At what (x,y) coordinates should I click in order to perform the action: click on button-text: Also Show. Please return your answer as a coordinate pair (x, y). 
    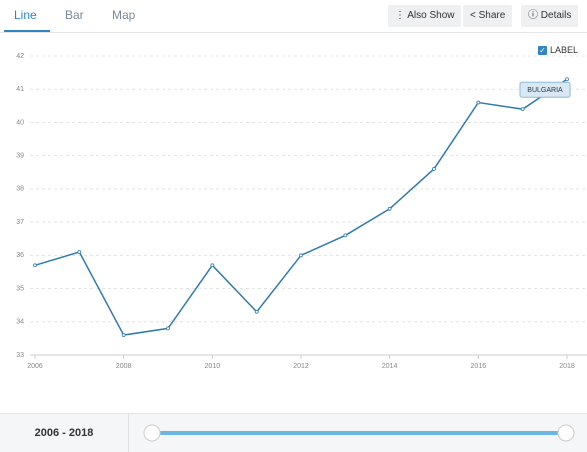
    Looking at the image, I should click on (431, 15).